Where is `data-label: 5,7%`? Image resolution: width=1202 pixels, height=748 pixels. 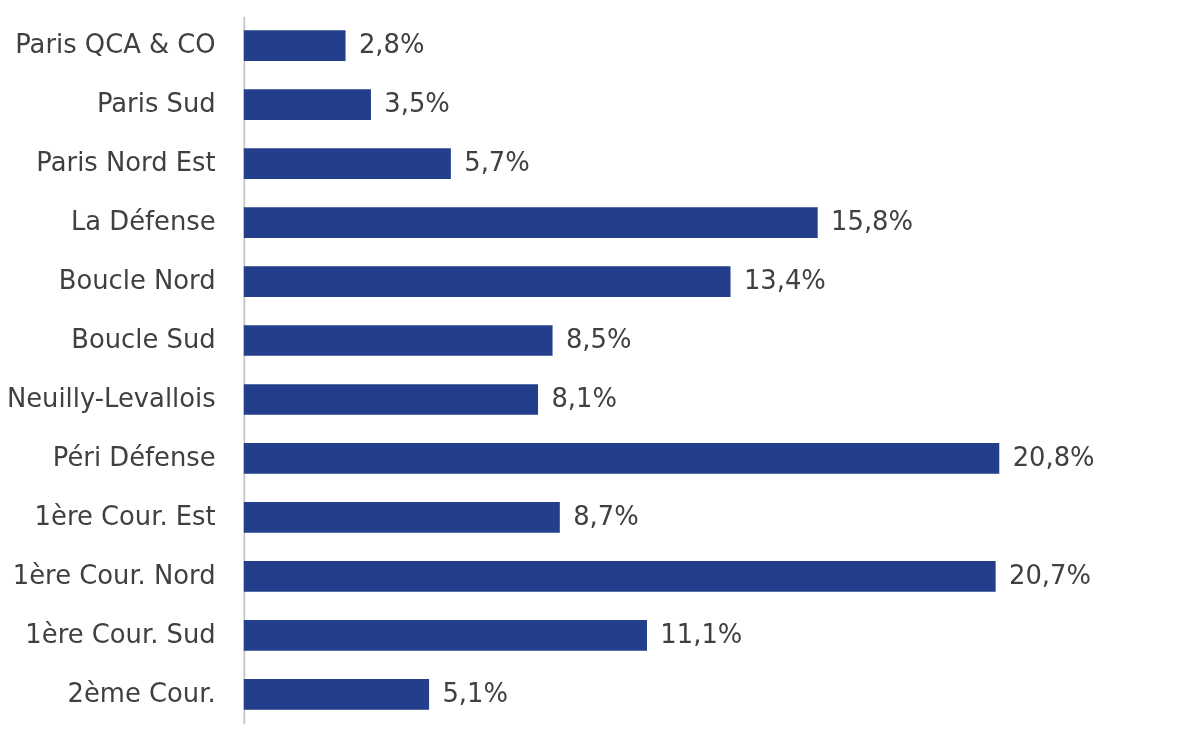 data-label: 5,7% is located at coordinates (497, 162).